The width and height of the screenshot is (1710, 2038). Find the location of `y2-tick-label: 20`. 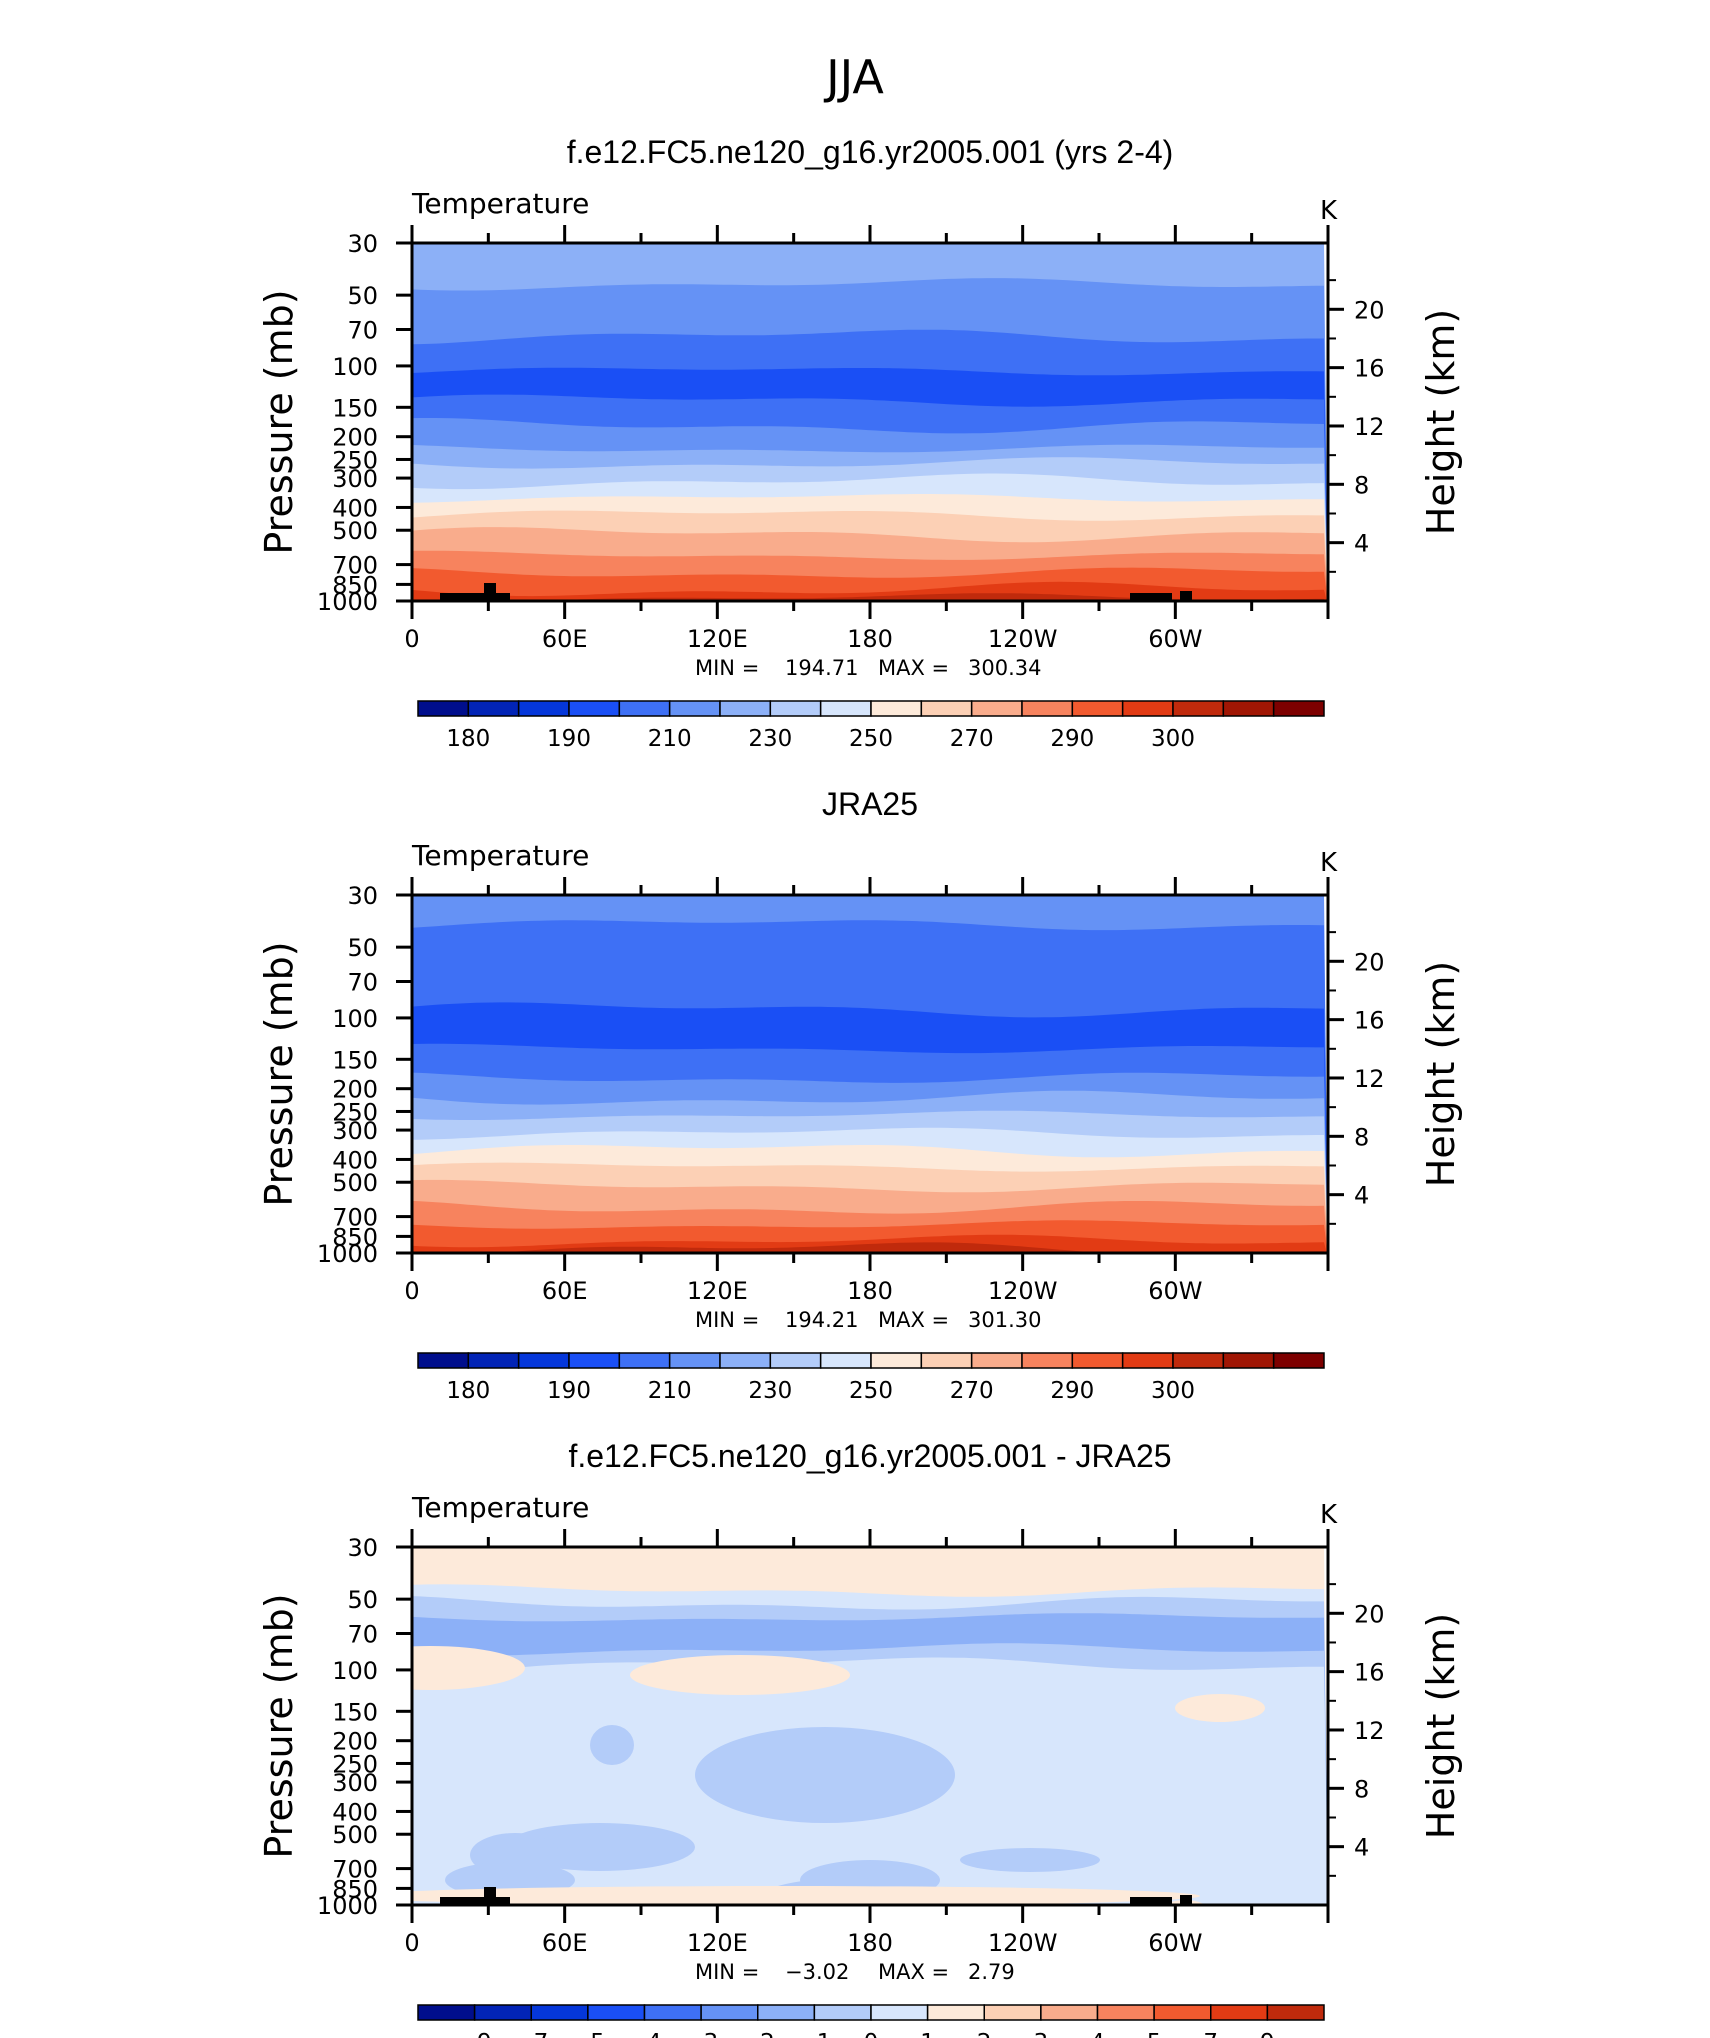

y2-tick-label: 20 is located at coordinates (1369, 310).